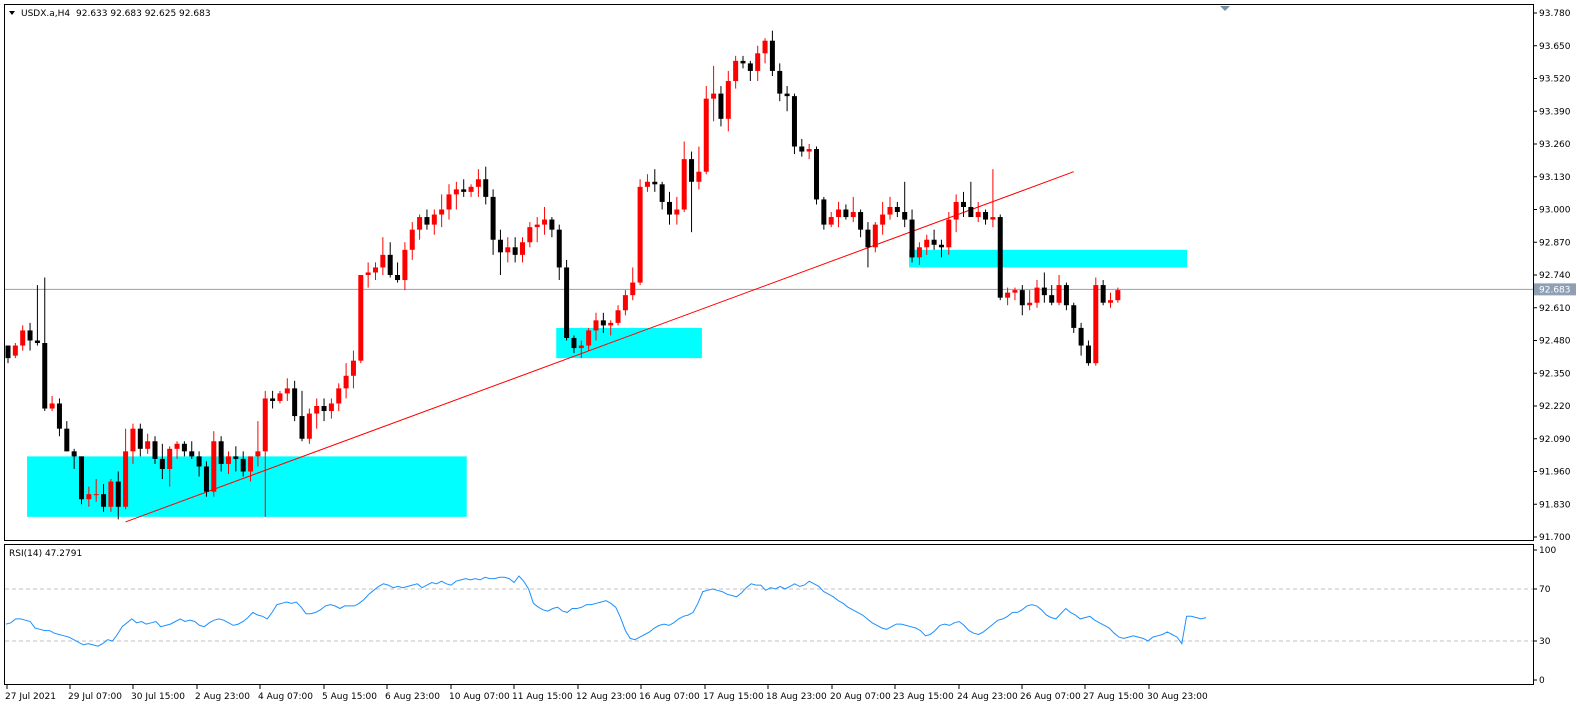  I want to click on time-tick-label: 2 Aug 23:00, so click(222, 697).